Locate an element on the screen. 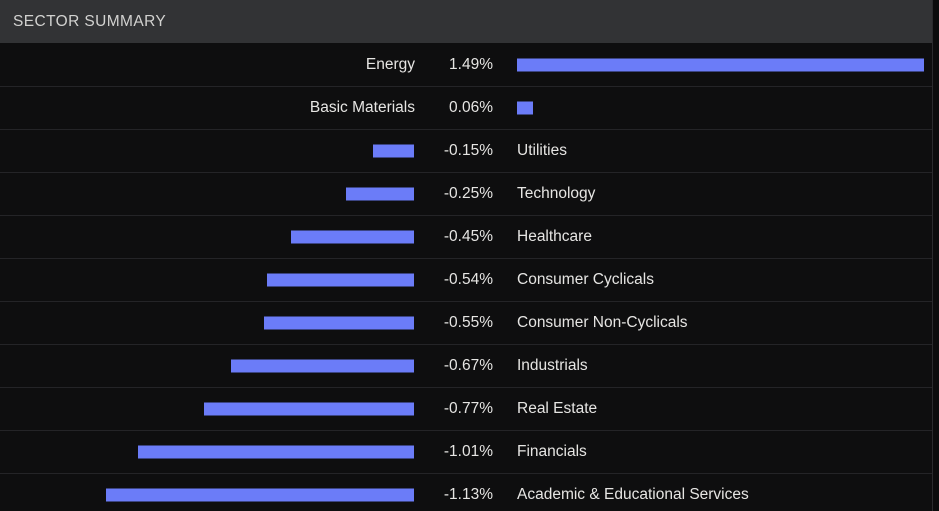  sector-row: Energy 1.49% is located at coordinates (466, 64).